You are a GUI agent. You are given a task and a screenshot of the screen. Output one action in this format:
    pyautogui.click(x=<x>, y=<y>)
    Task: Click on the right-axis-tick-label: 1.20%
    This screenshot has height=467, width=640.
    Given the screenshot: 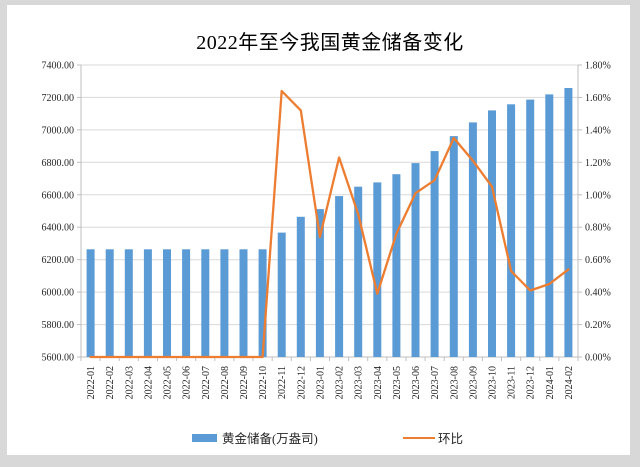 What is the action you would take?
    pyautogui.click(x=598, y=163)
    